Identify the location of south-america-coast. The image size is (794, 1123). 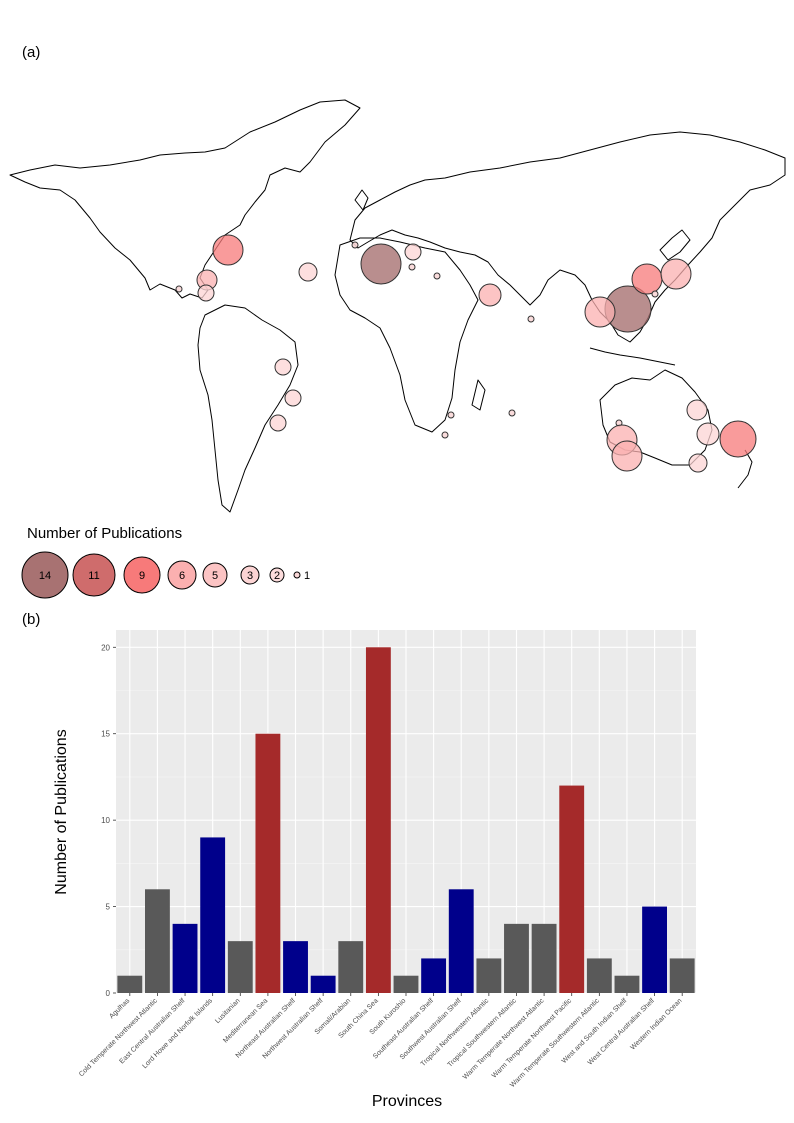
(248, 408).